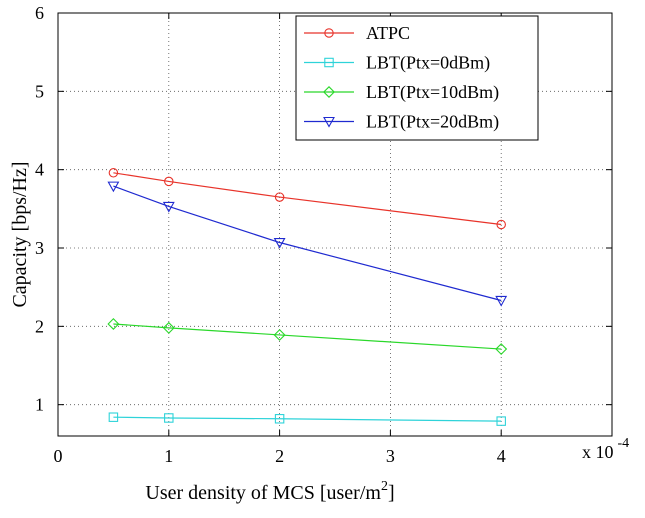 The image size is (645, 518). I want to click on legend-label: ATPC, so click(388, 33).